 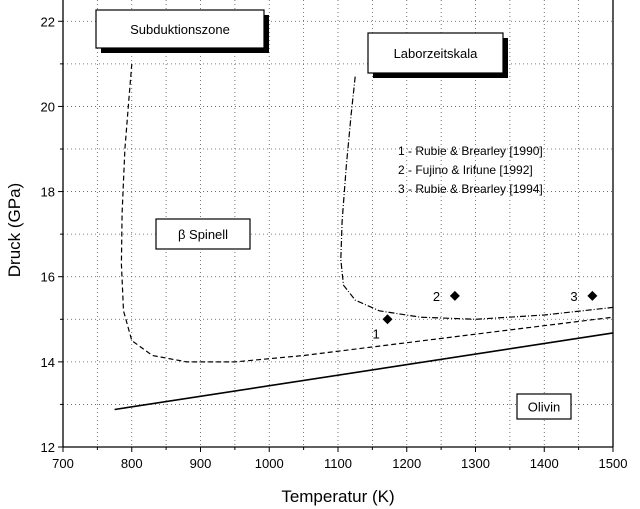 I want to click on x-tick-label: 1200, so click(x=406, y=463).